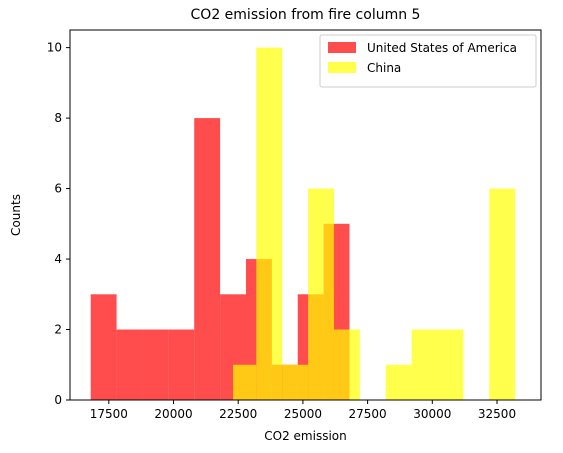 The width and height of the screenshot is (563, 453). I want to click on y-tick-label-1: 2, so click(58, 330).